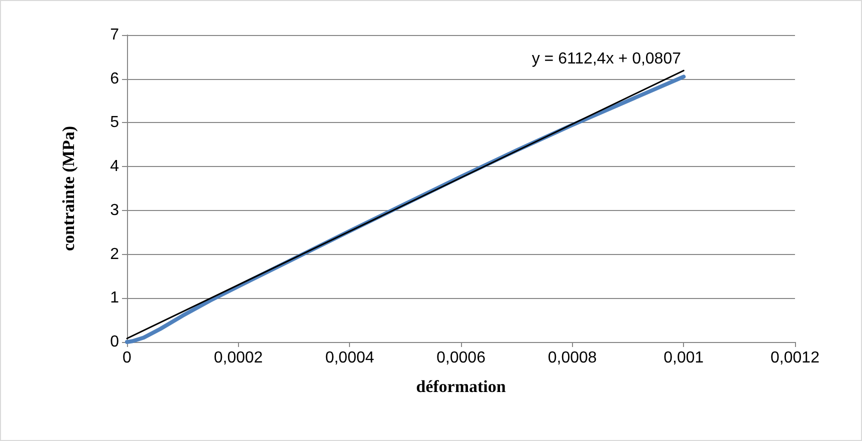  Describe the element at coordinates (115, 342) in the screenshot. I see `y-tick-label: 0` at that location.